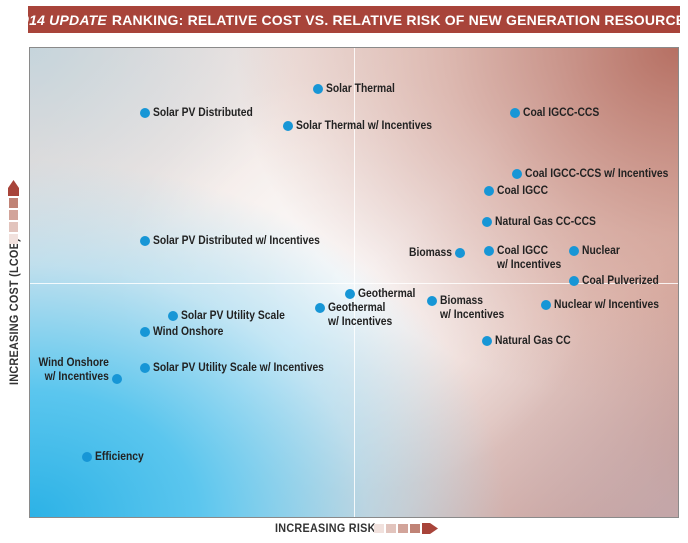  Describe the element at coordinates (325, 528) in the screenshot. I see `x-axis-label: INCREASING RISK` at that location.